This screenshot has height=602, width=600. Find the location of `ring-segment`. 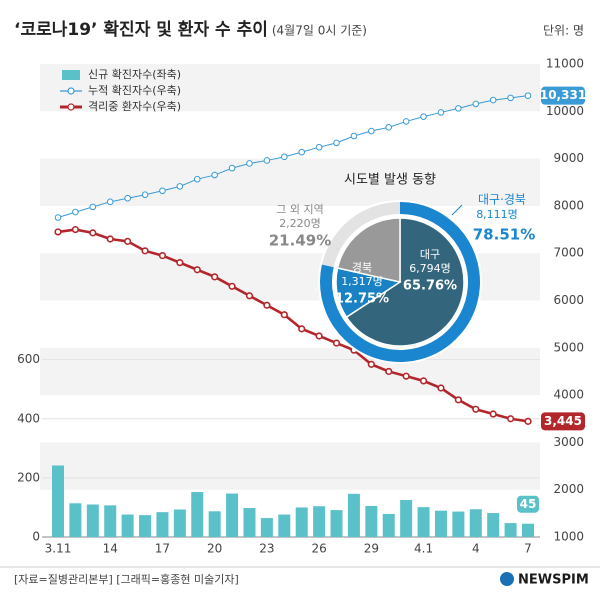

ring-segment is located at coordinates (360, 235).